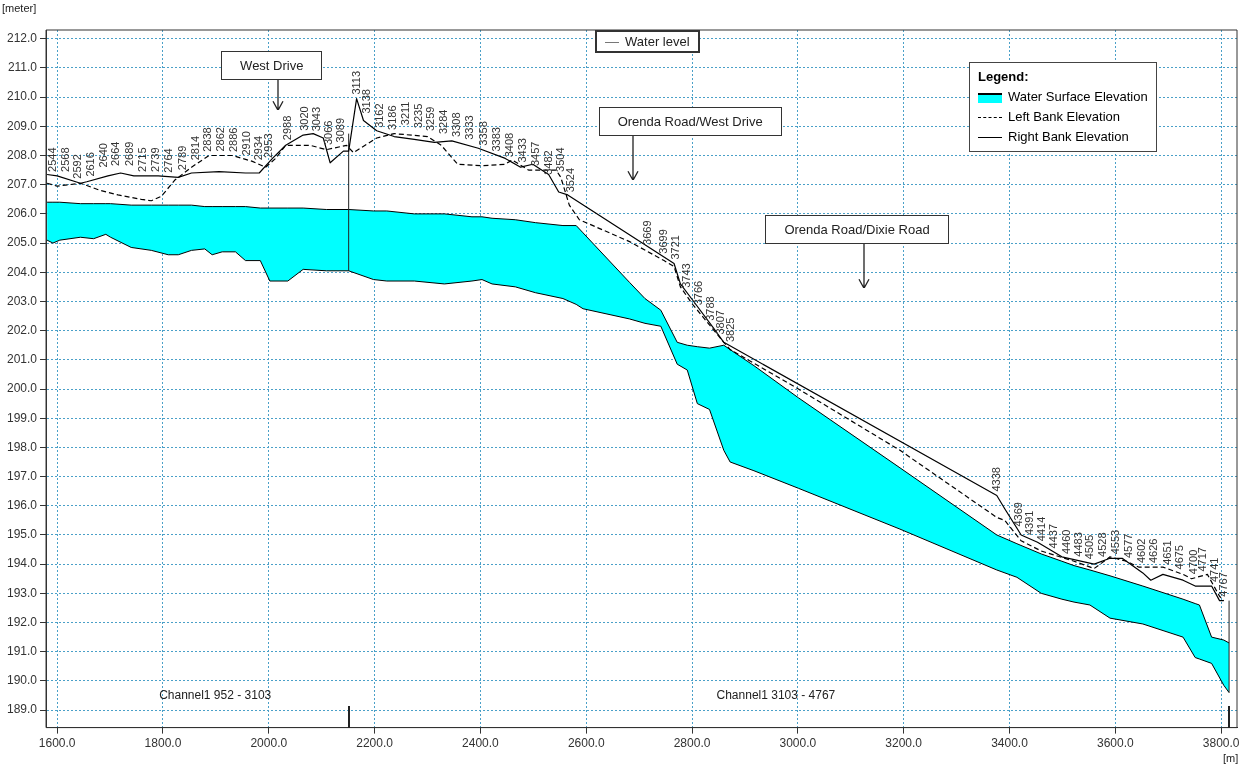  Describe the element at coordinates (90, 164) in the screenshot. I see `annotation: 2616` at that location.